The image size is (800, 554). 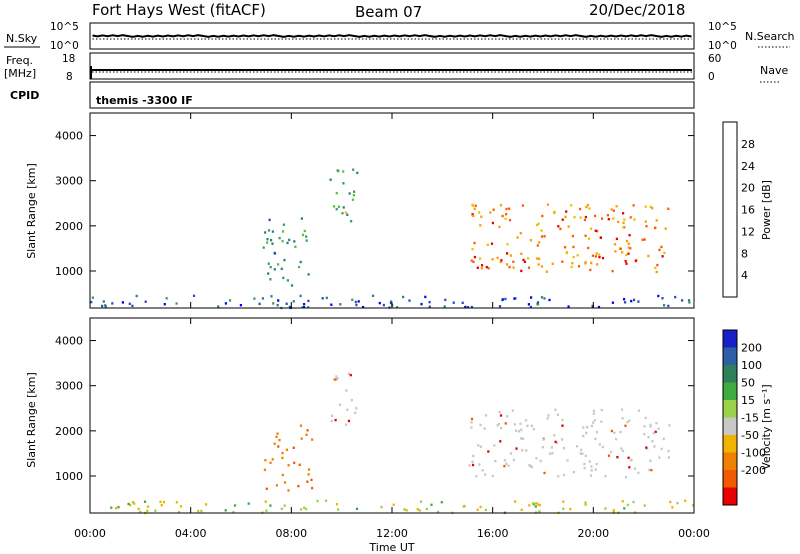 What do you see at coordinates (722, 46) in the screenshot?
I see `nsearch-tick-bottom: 10^0` at bounding box center [722, 46].